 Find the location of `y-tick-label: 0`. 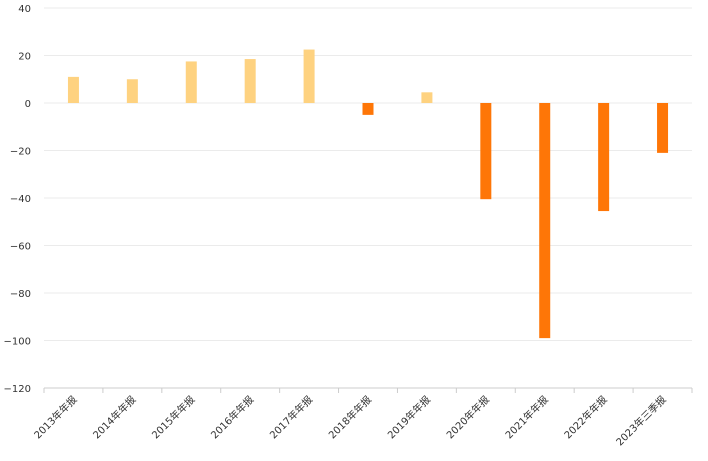

y-tick-label: 0 is located at coordinates (28, 104).